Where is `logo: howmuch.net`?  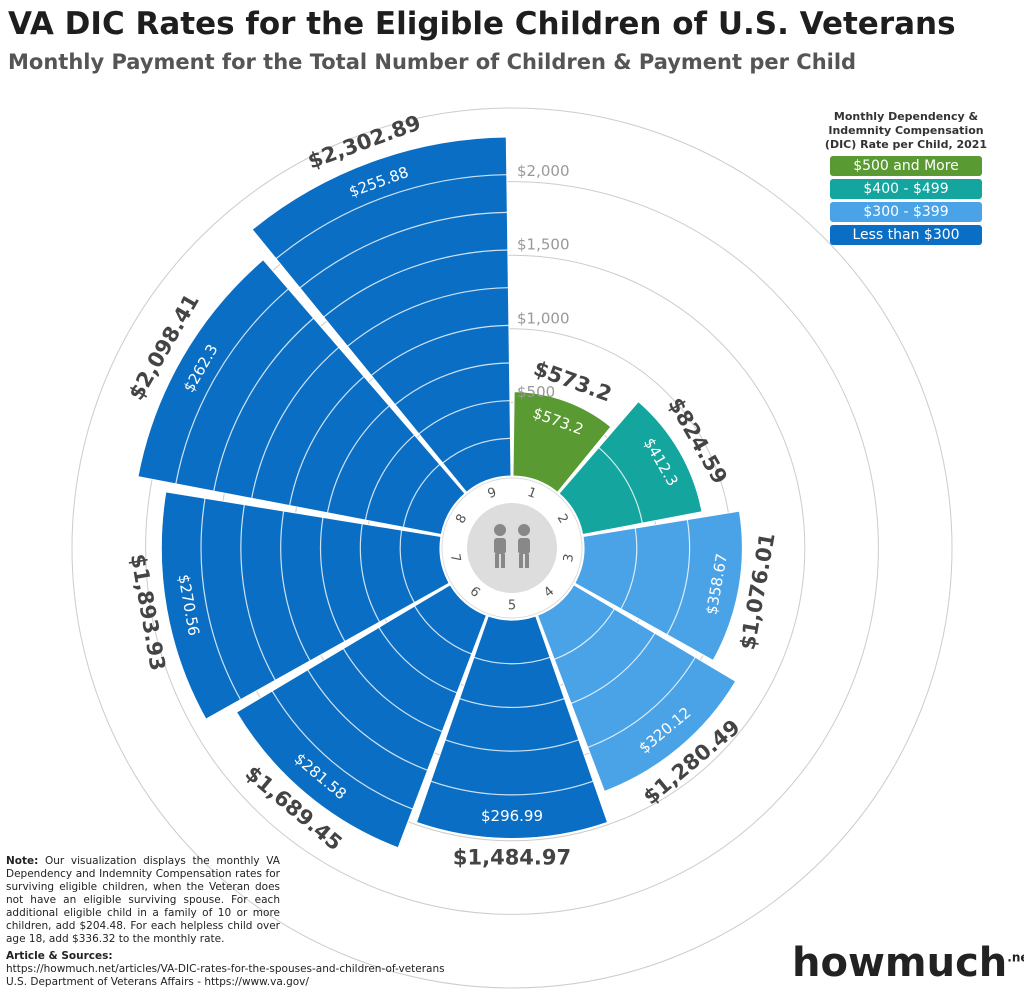
logo: howmuch.net is located at coordinates (908, 963).